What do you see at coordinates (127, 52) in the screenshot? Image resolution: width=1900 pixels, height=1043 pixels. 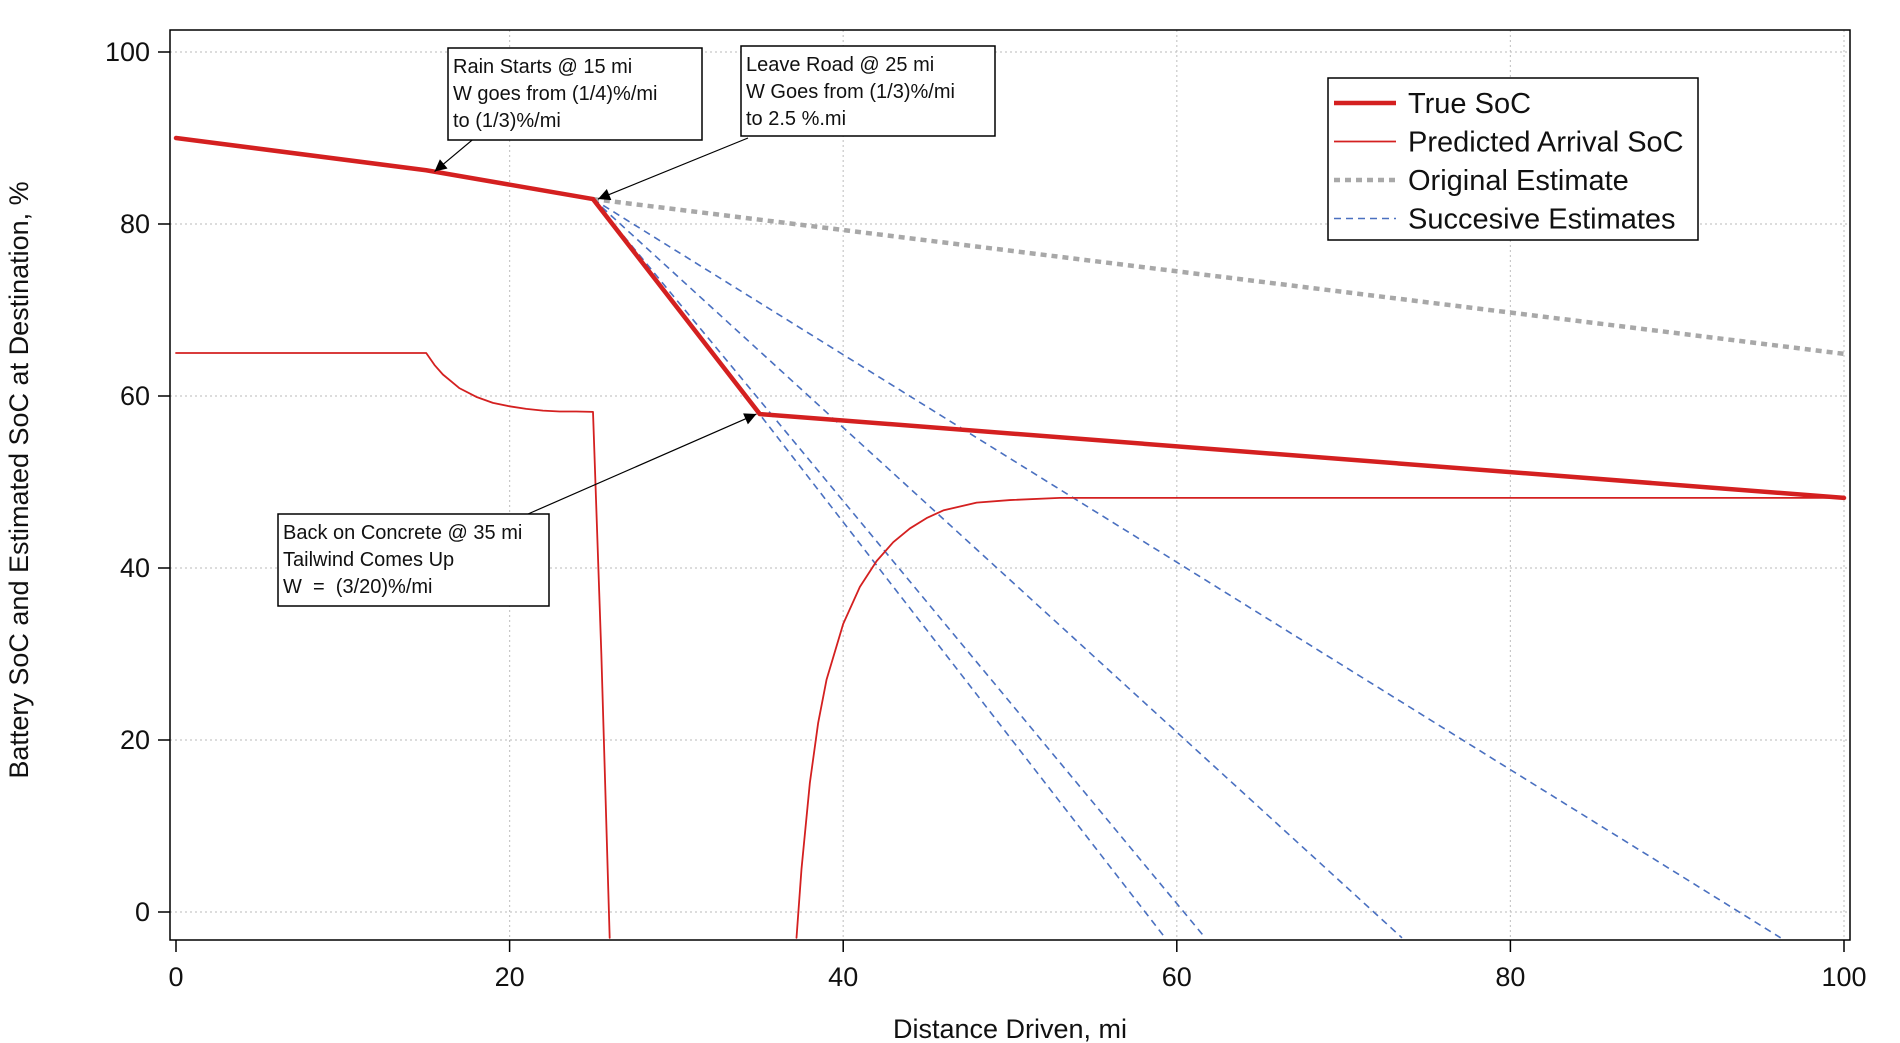 I see `y-tick-label: 100` at bounding box center [127, 52].